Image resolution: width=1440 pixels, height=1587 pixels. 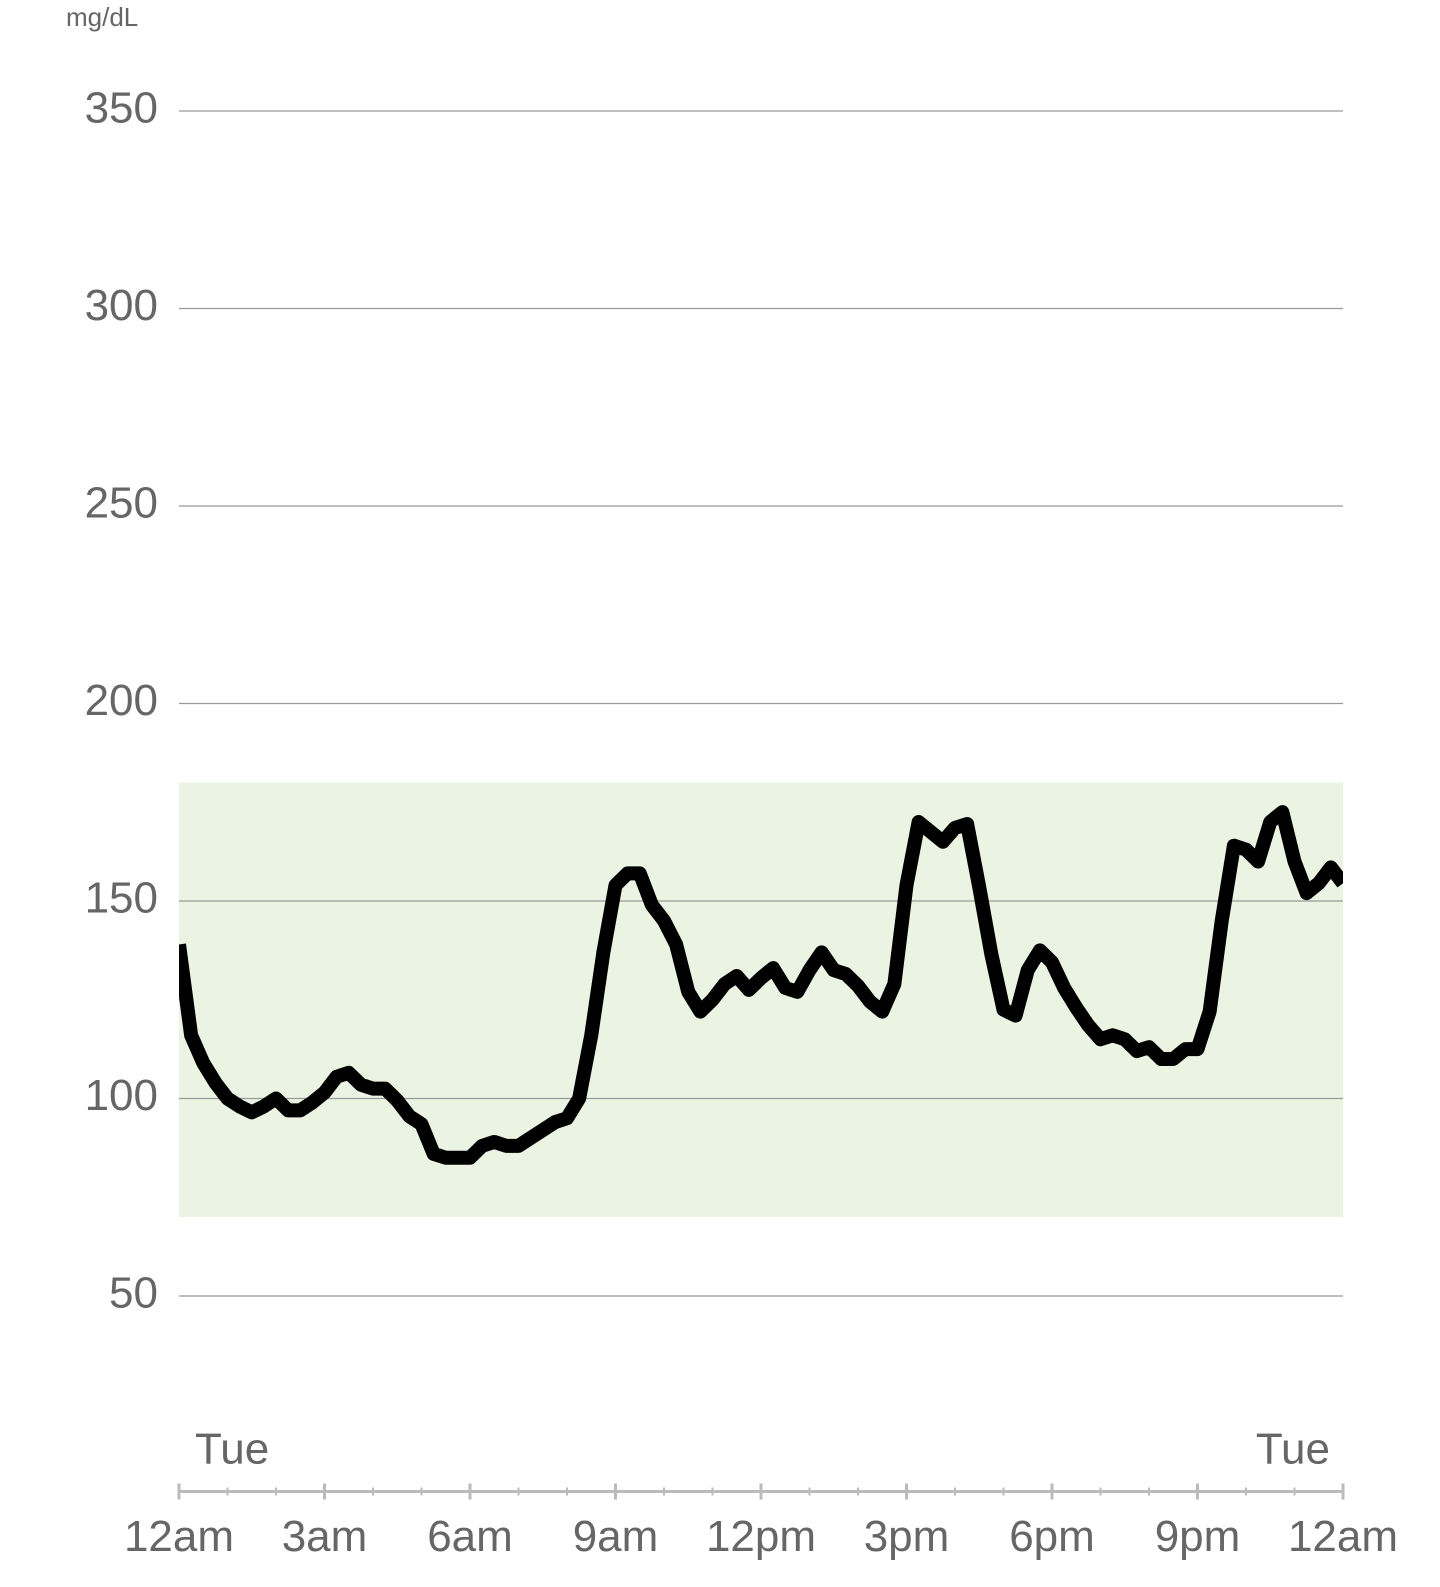 What do you see at coordinates (907, 1536) in the screenshot?
I see `x-tick-label: 3pm` at bounding box center [907, 1536].